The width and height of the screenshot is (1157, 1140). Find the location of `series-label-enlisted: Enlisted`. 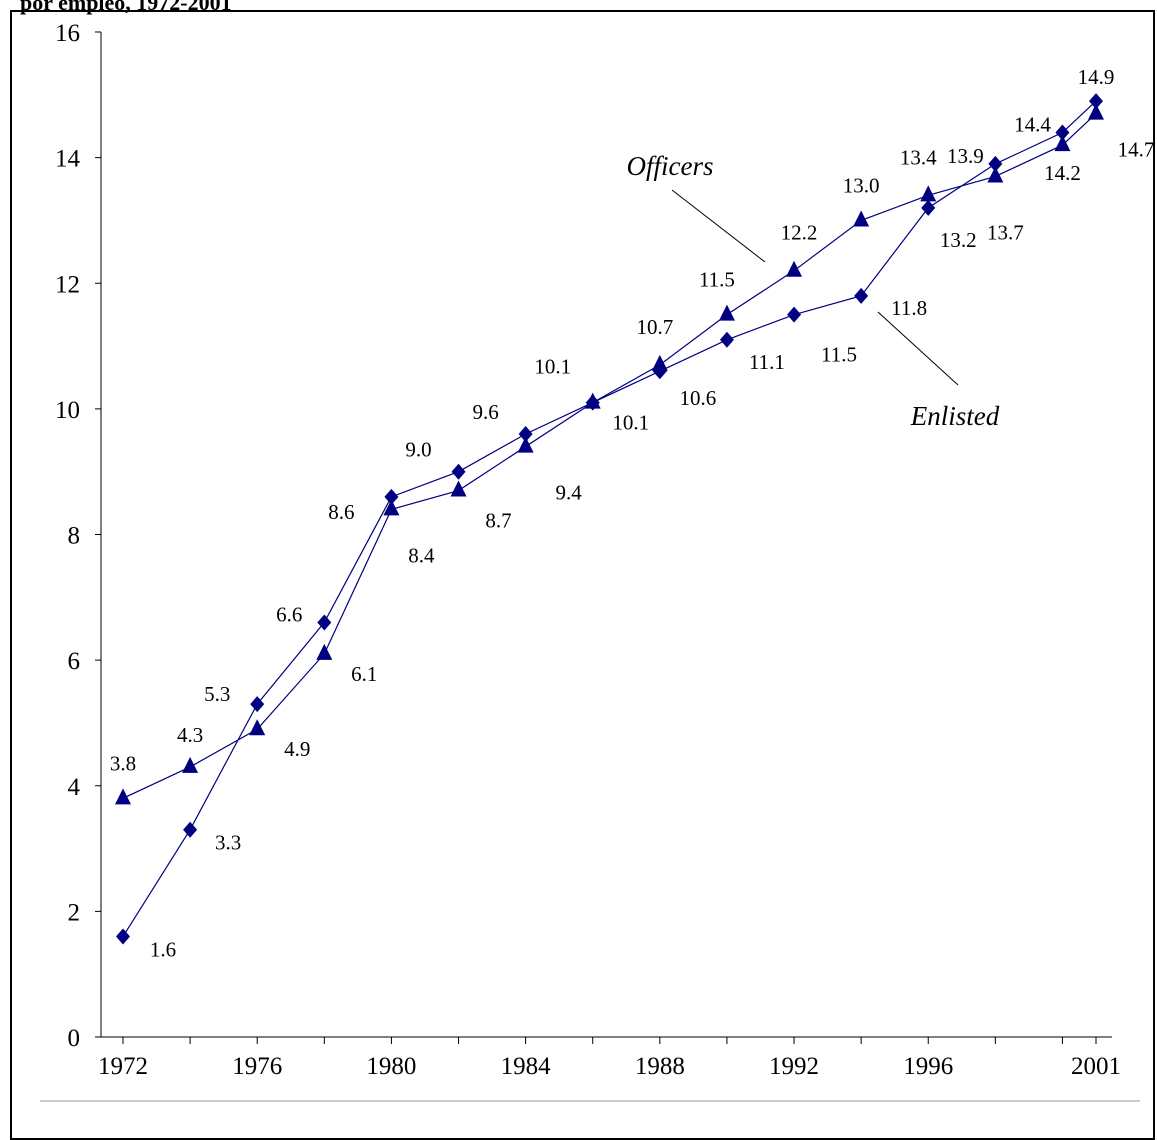

series-label-enlisted: Enlisted is located at coordinates (955, 416).